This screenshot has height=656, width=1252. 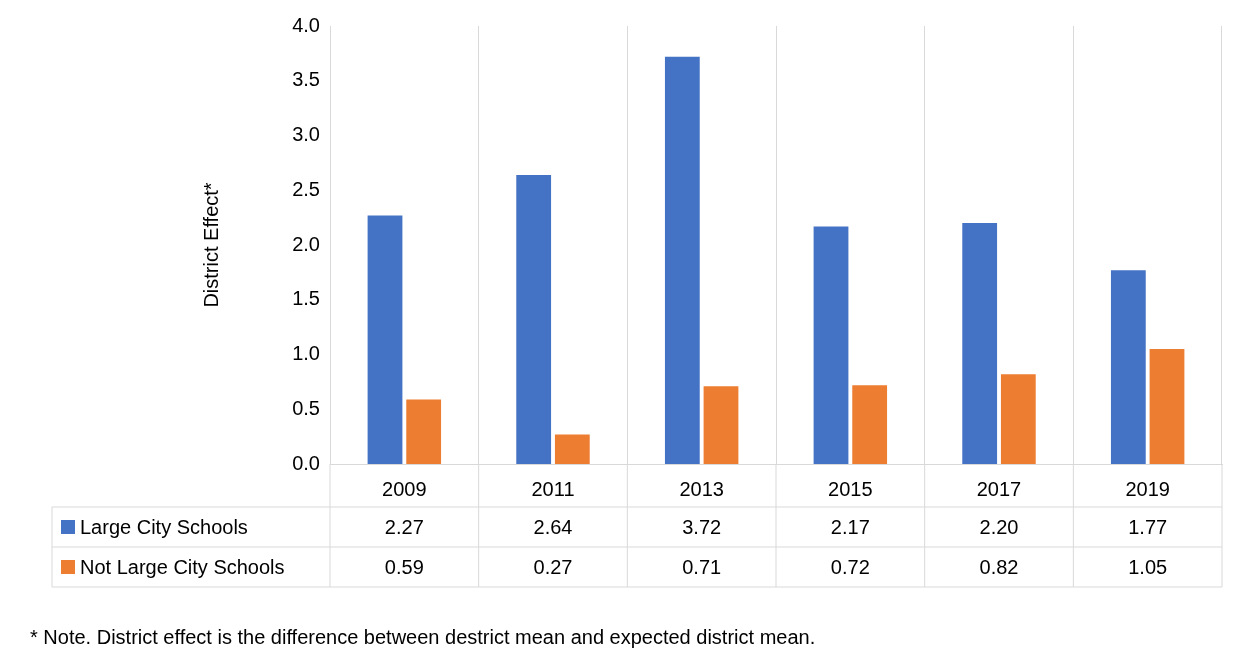 I want to click on text: * Note. District effect is the difference between destrict mean and expected district mean., so click(x=423, y=637).